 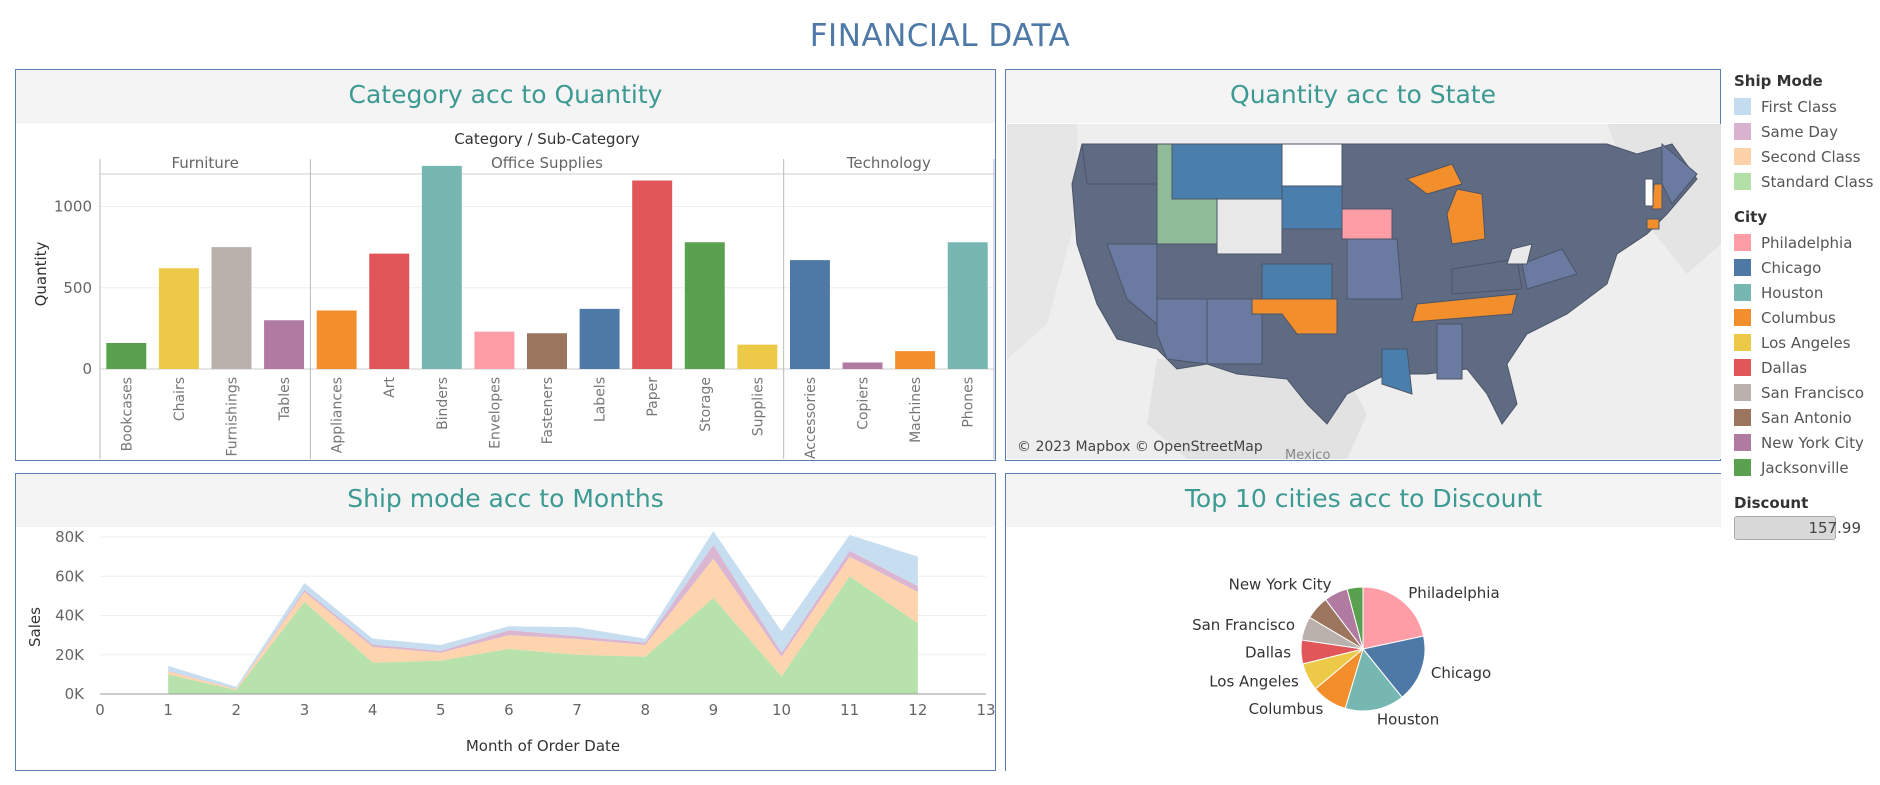 I want to click on city-legend-item: San Antonio, so click(x=1807, y=417).